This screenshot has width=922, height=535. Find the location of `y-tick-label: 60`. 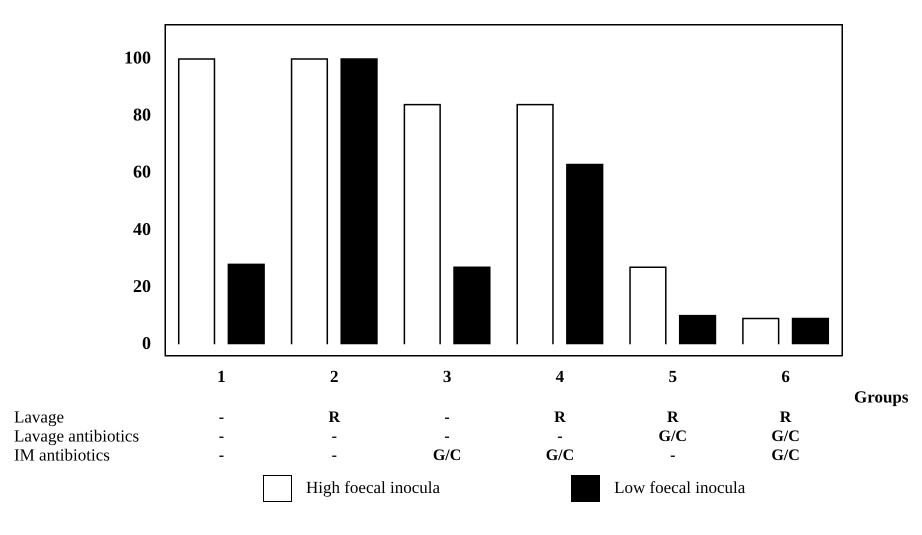

y-tick-label: 60 is located at coordinates (142, 172).